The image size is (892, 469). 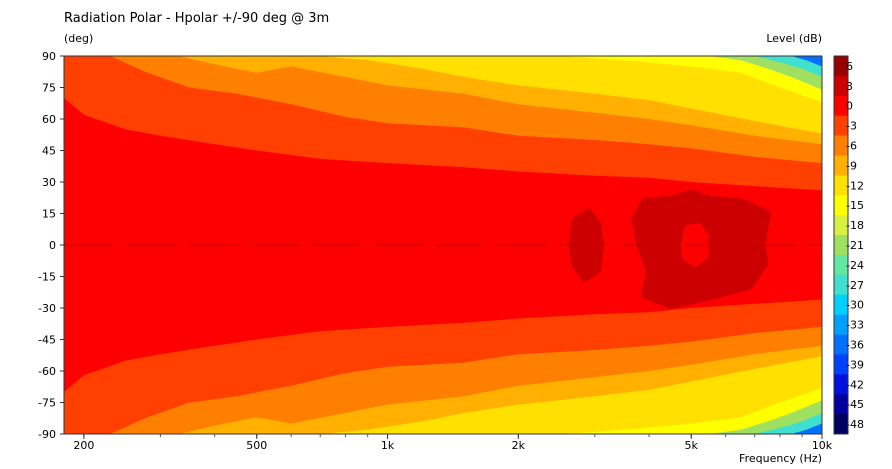 What do you see at coordinates (851, 165) in the screenshot?
I see `colorbar-tick-label: -9` at bounding box center [851, 165].